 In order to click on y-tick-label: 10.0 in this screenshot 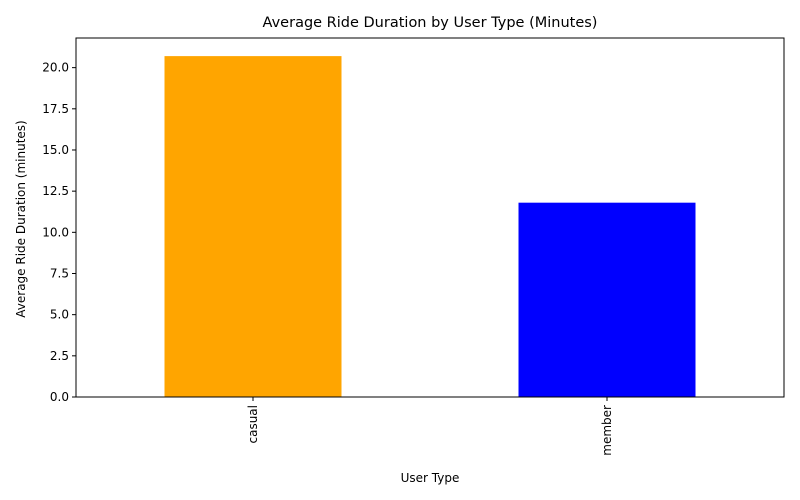, I will do `click(55, 232)`.